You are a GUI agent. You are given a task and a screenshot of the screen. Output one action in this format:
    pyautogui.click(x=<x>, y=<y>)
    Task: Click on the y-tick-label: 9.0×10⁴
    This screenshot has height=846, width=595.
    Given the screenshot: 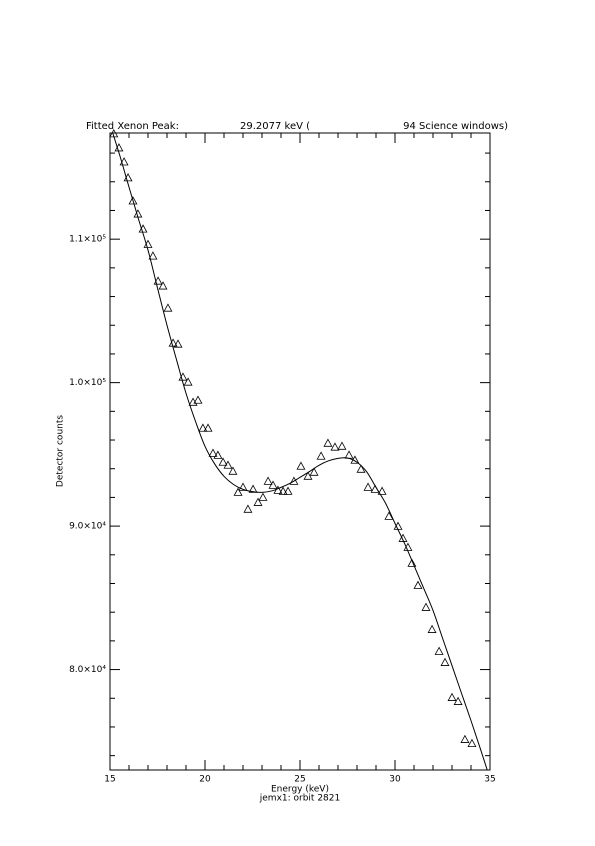 What is the action you would take?
    pyautogui.click(x=87, y=527)
    